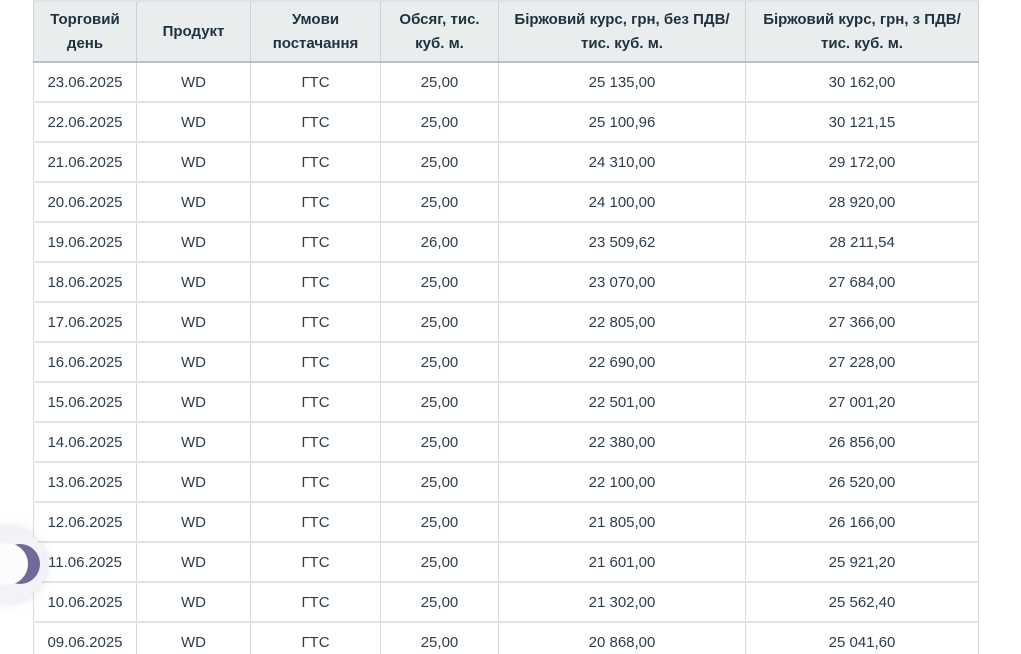 The width and height of the screenshot is (1021, 654). Describe the element at coordinates (862, 322) in the screenshot. I see `table-cell: 27 366,00` at that location.